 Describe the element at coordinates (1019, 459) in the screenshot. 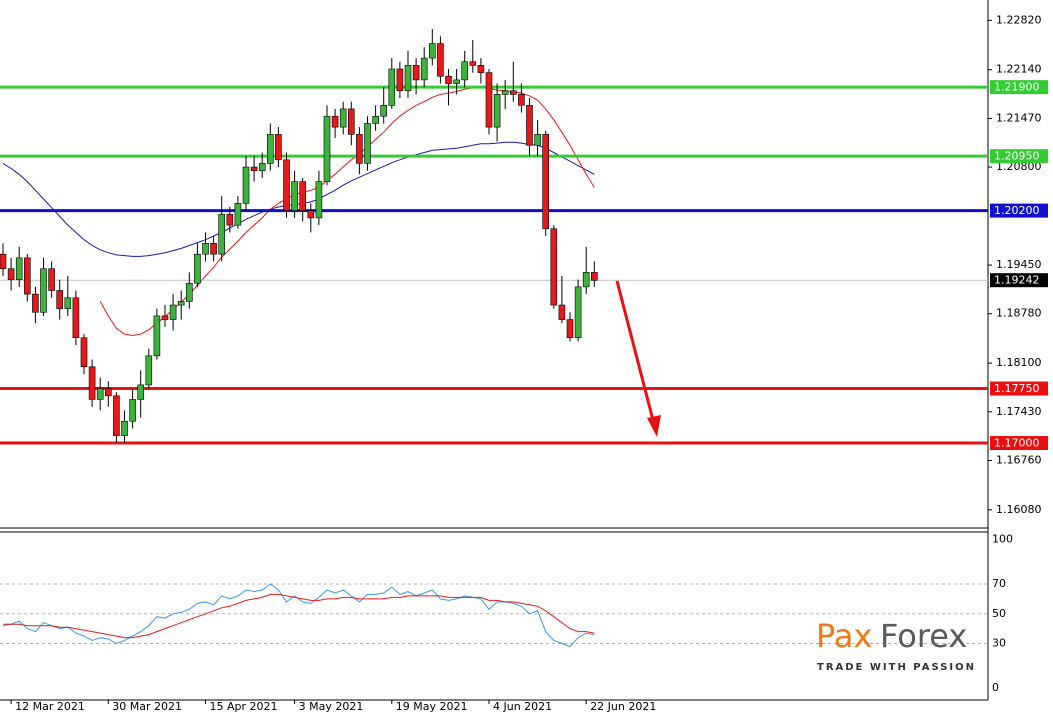

I see `y-tick-label: 1.16760` at that location.